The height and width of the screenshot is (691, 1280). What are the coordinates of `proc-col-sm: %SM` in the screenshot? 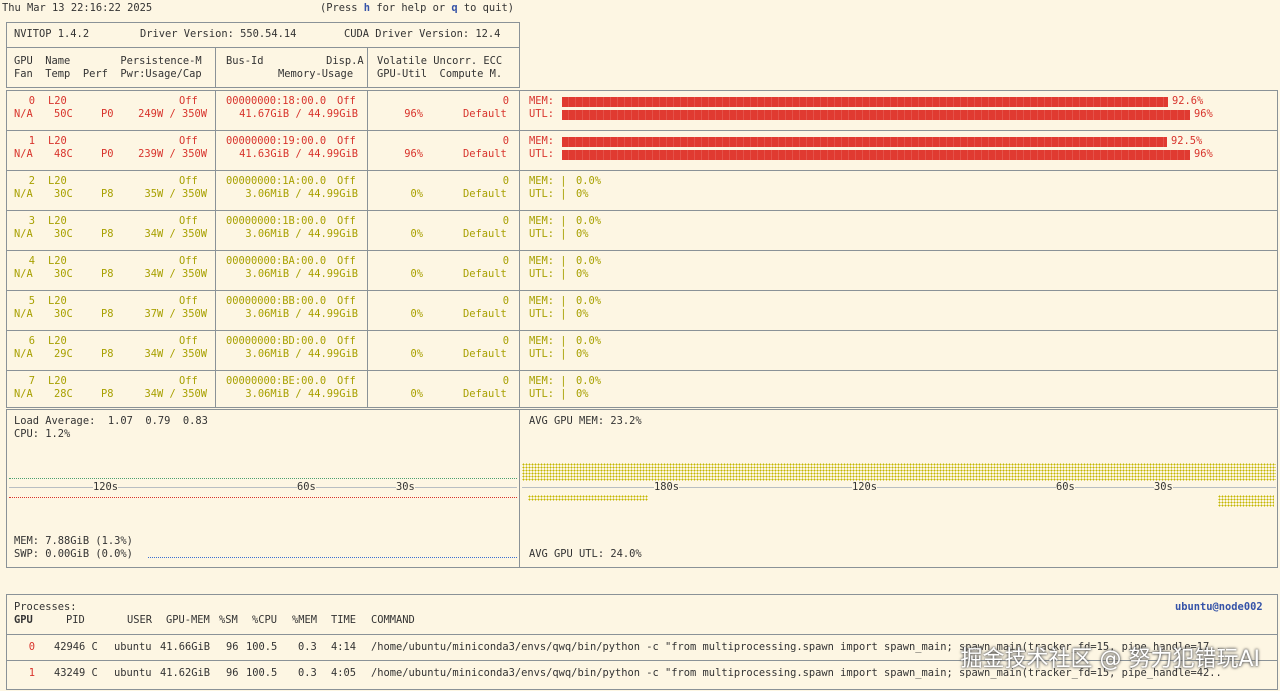 It's located at (228, 620).